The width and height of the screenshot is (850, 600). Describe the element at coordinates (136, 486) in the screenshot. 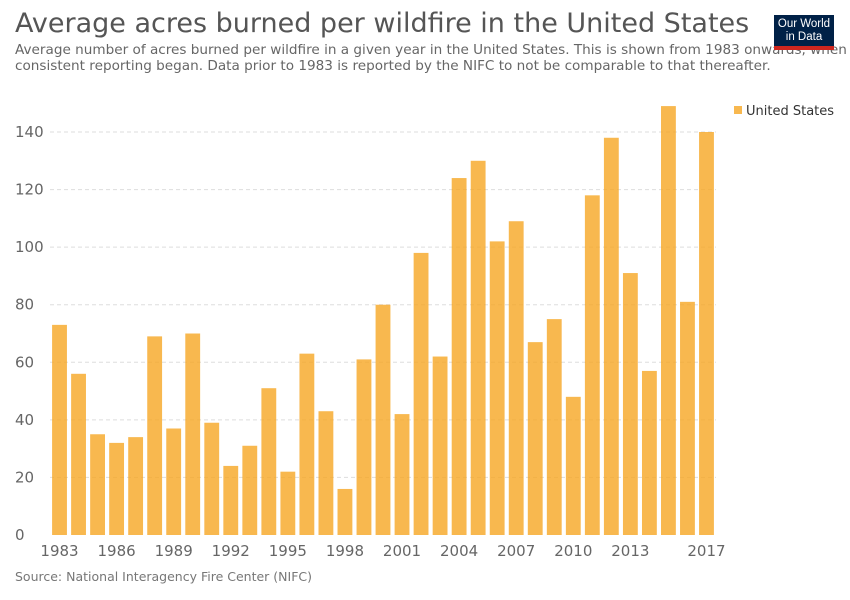

I see `bar-1987` at that location.